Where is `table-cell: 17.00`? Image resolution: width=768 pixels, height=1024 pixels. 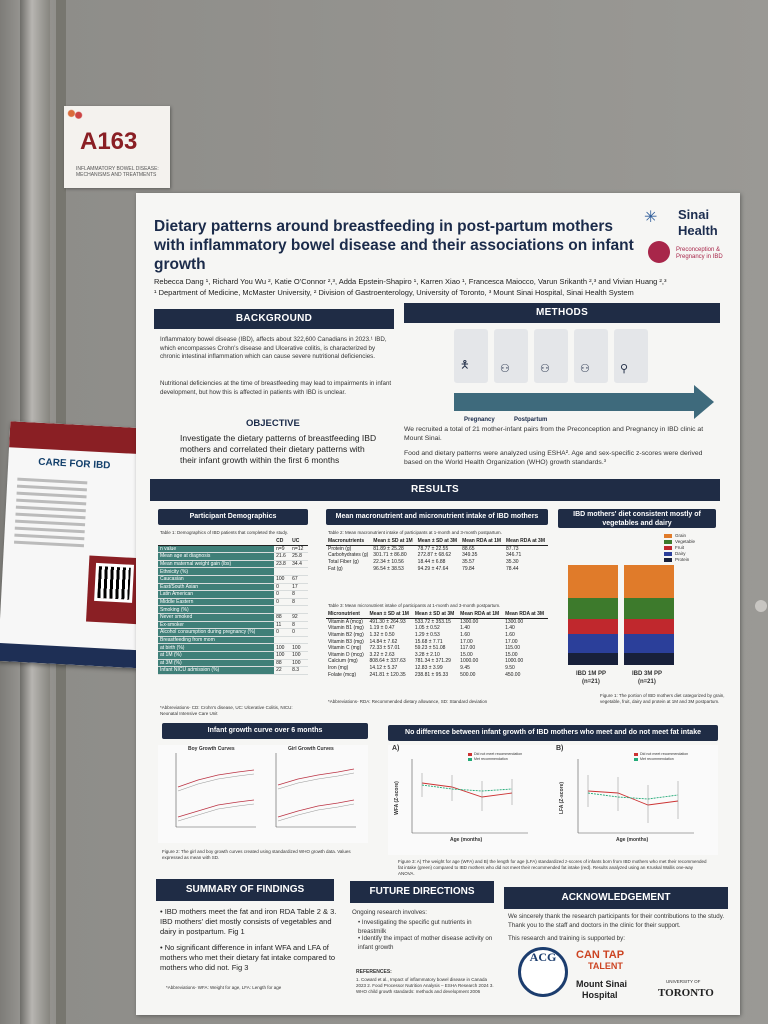 table-cell: 17.00 is located at coordinates (511, 641).